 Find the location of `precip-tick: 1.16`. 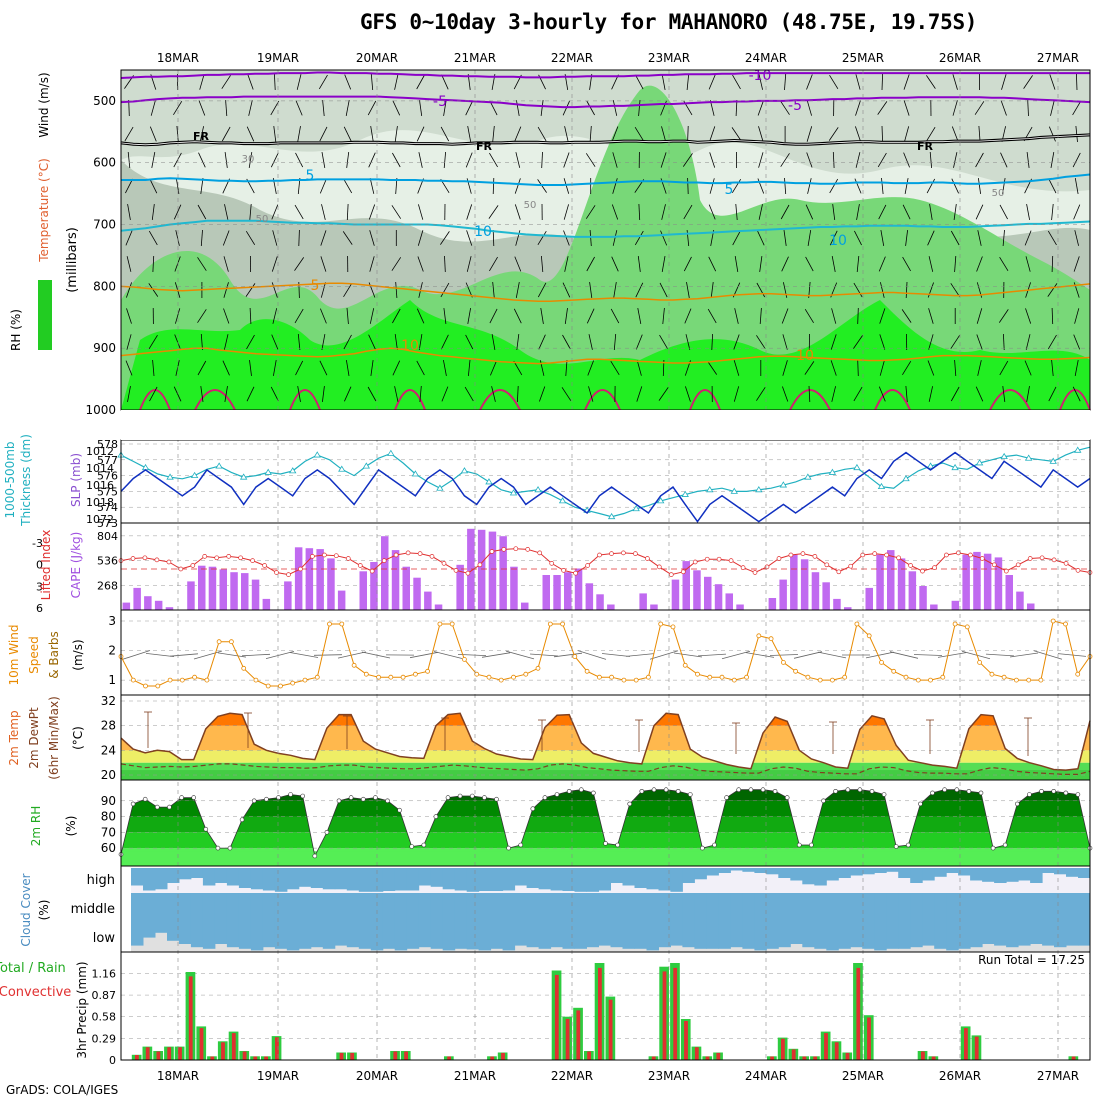

precip-tick: 1.16 is located at coordinates (104, 973).